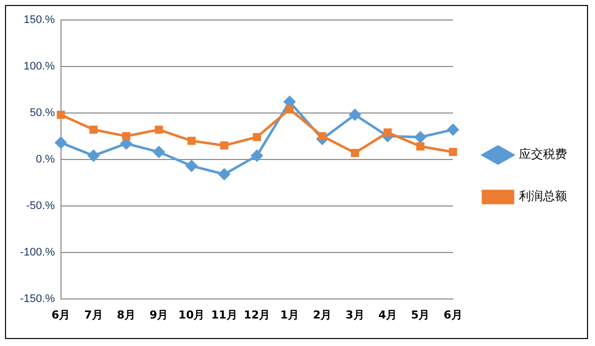 This screenshot has height=346, width=595. What do you see at coordinates (387, 315) in the screenshot?
I see `x-tick-label: 4月` at bounding box center [387, 315].